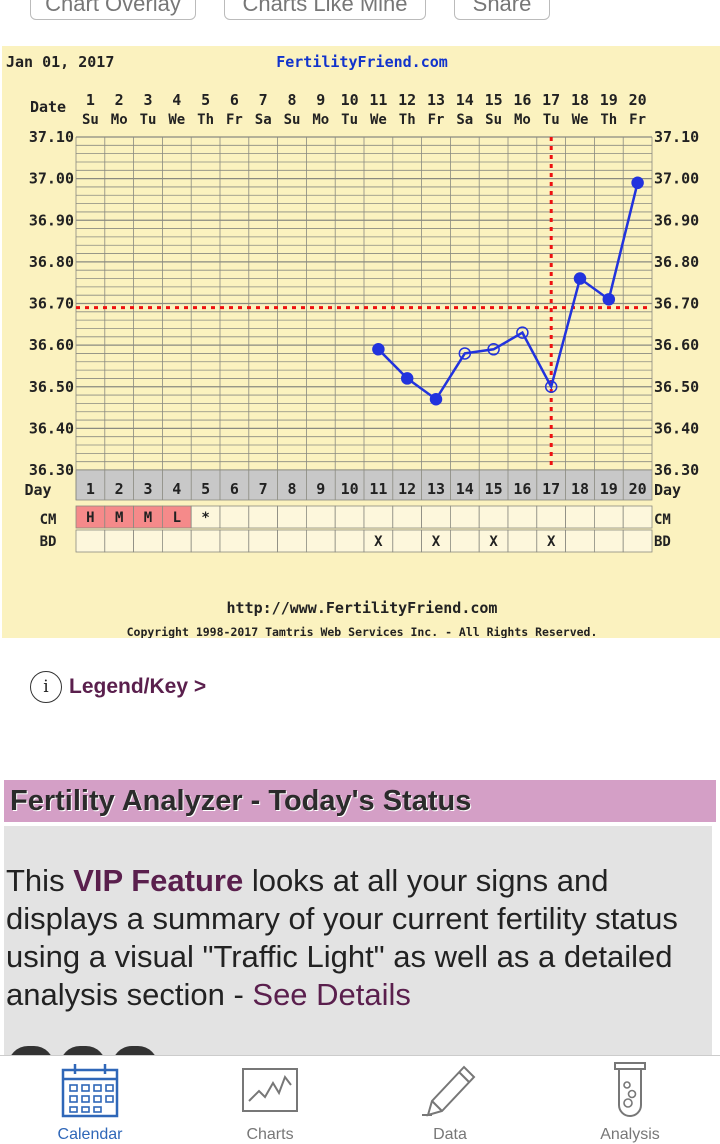 The width and height of the screenshot is (720, 1144). I want to click on y-tick-label-left: 36.40, so click(51, 428).